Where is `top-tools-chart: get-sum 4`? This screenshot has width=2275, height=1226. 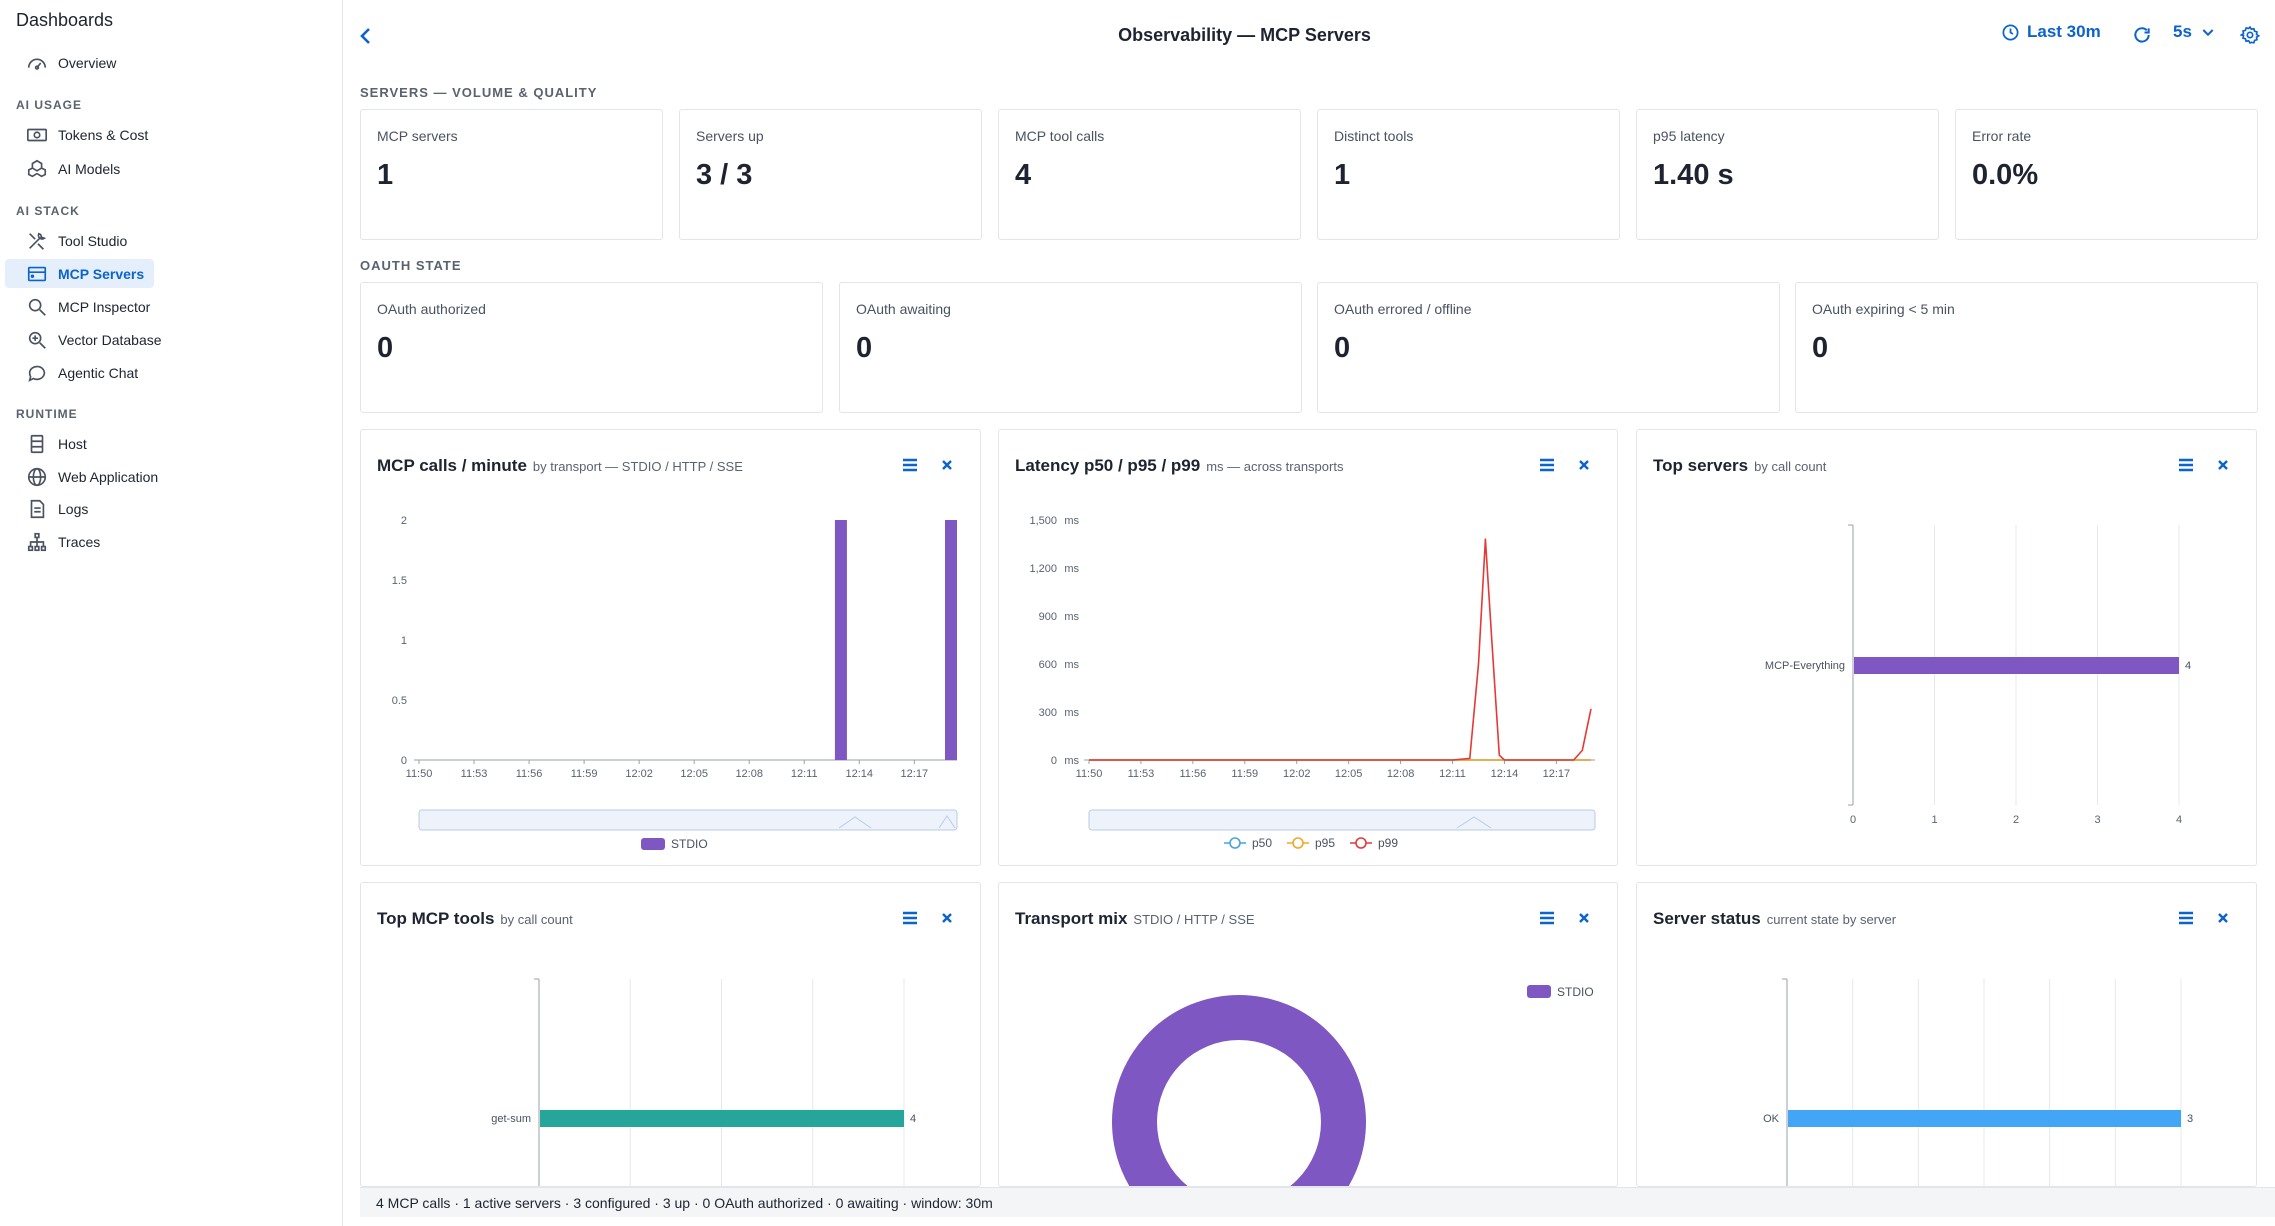 top-tools-chart: get-sum 4 is located at coordinates (703, 1082).